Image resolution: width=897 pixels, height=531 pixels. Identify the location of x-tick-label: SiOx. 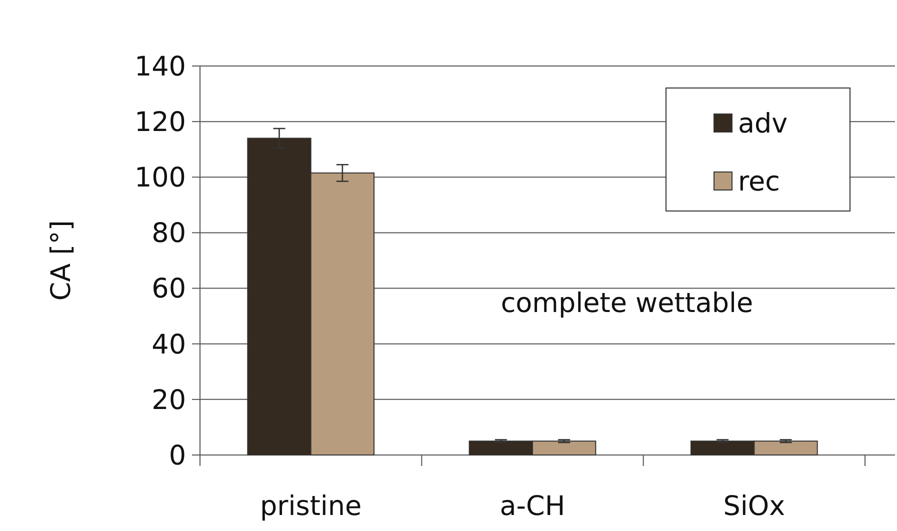
(754, 506).